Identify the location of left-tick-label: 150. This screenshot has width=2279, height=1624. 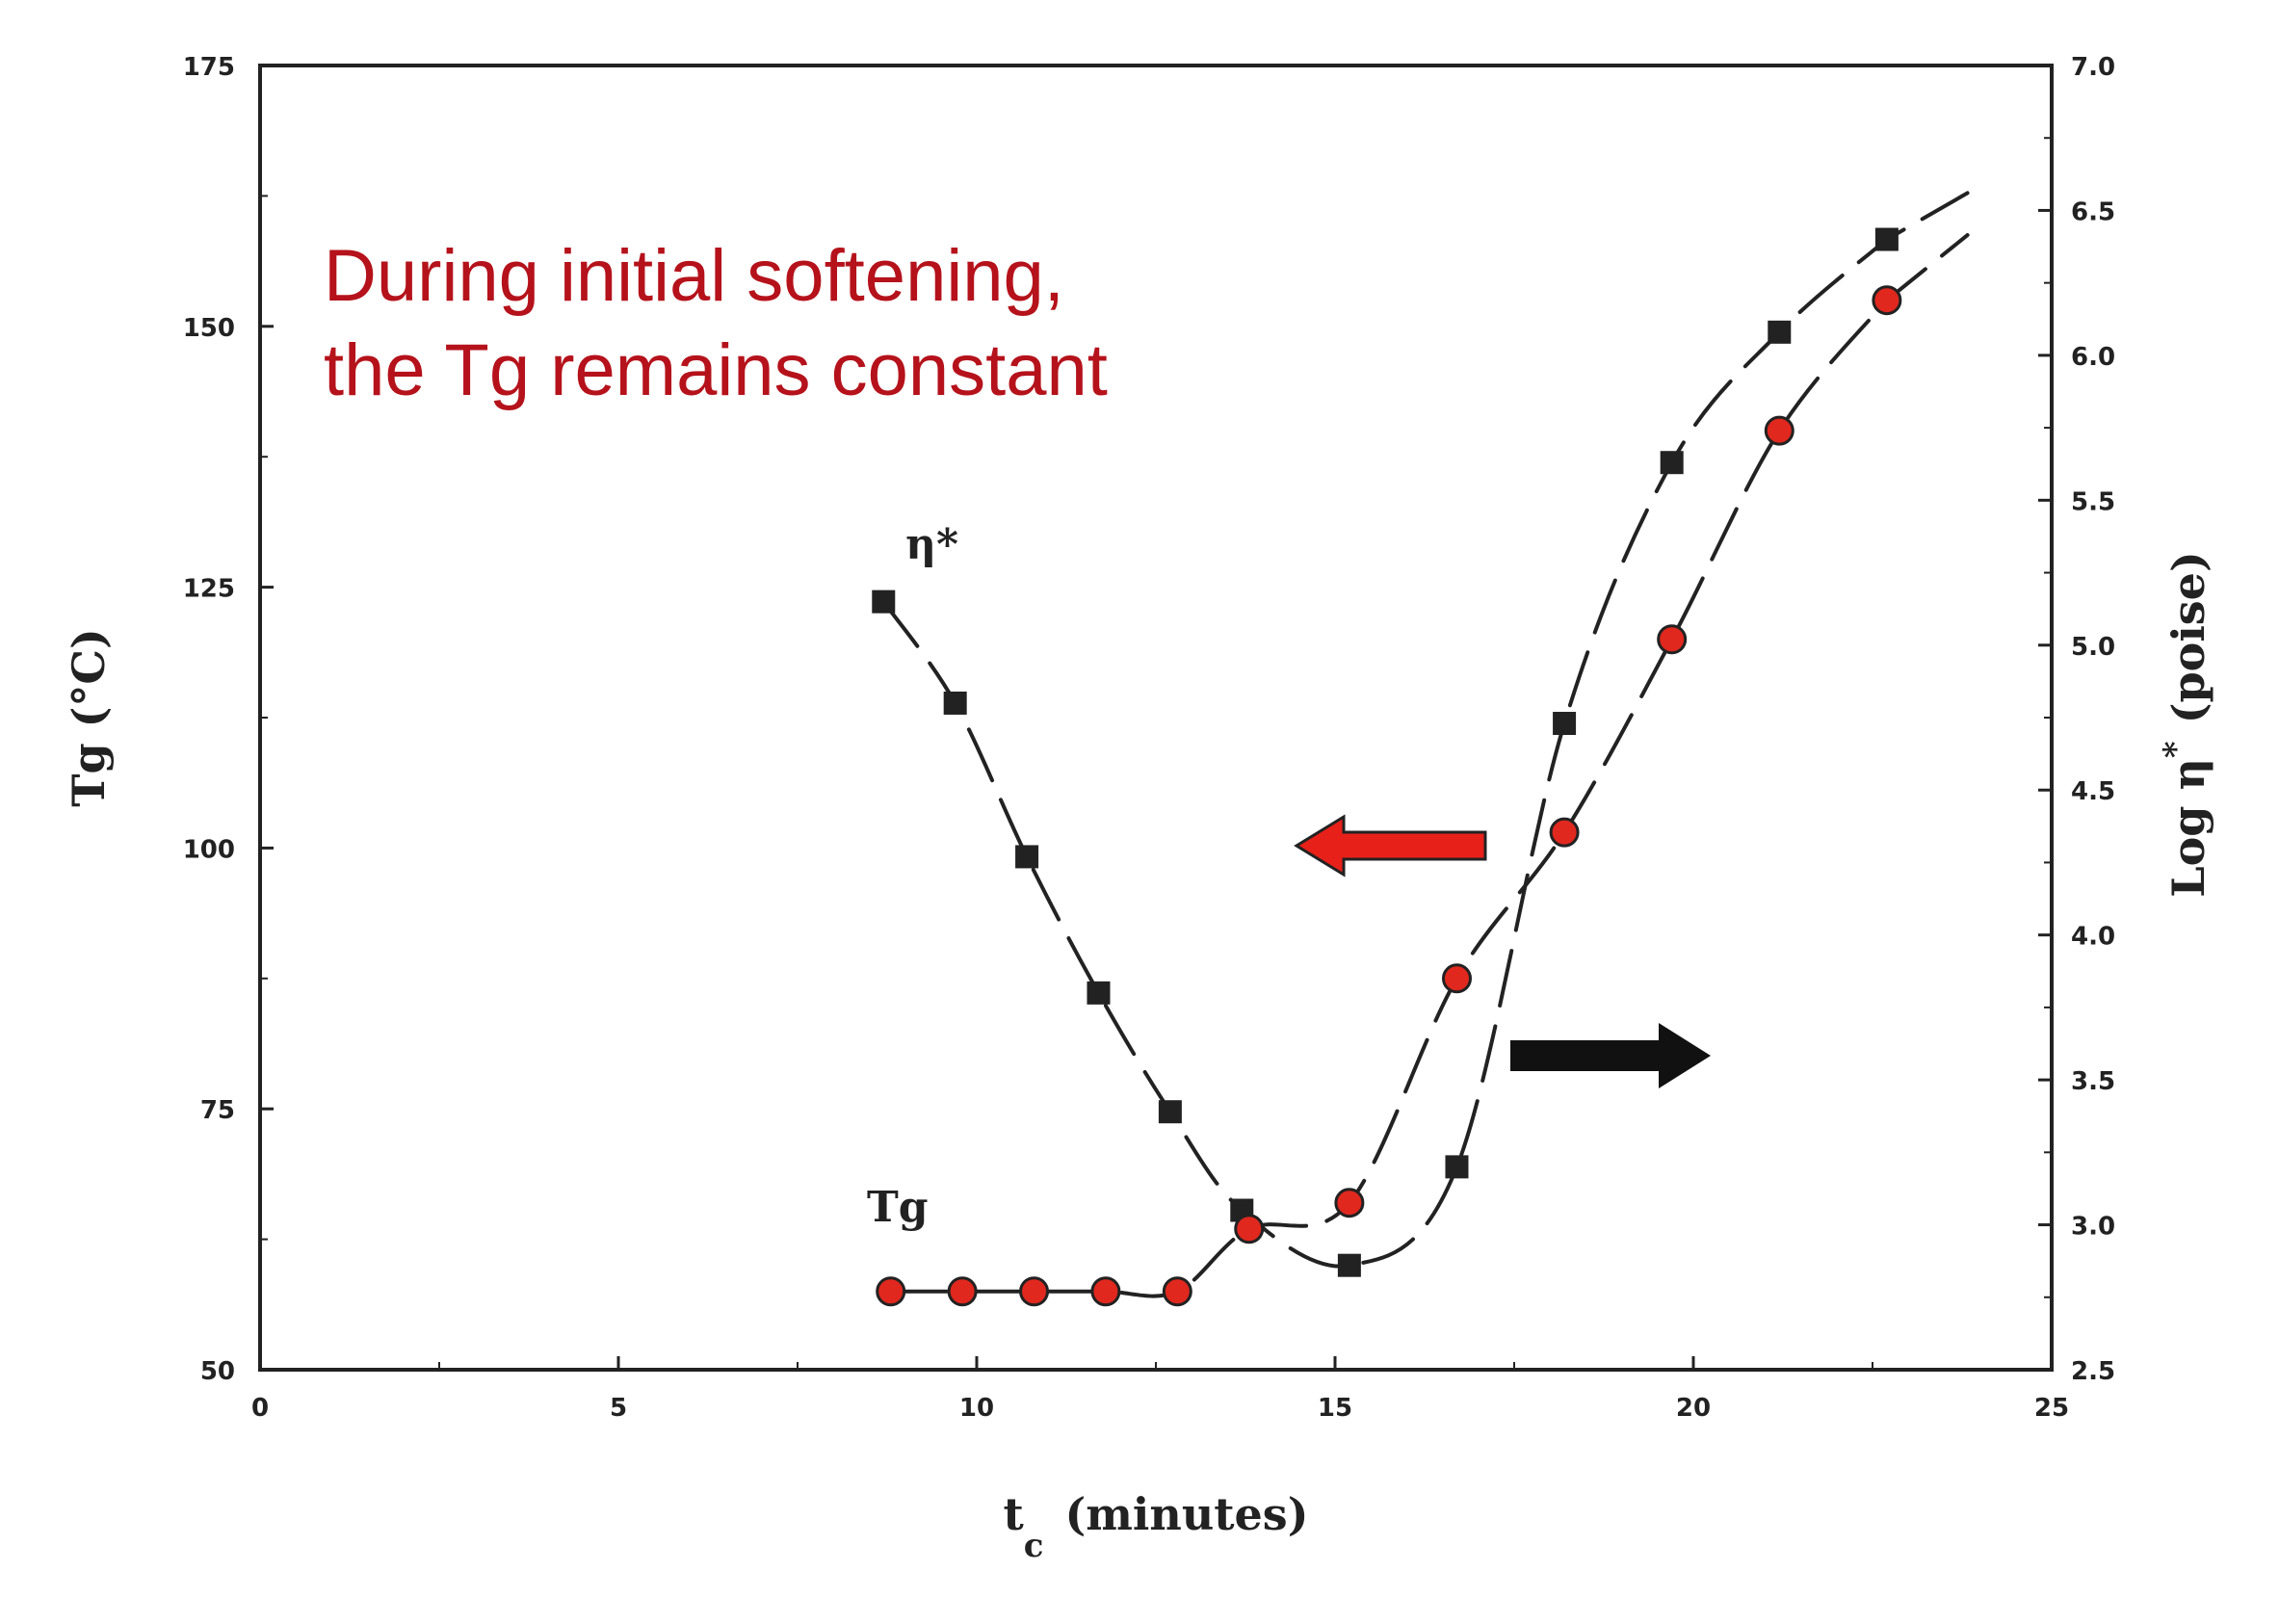
(209, 328).